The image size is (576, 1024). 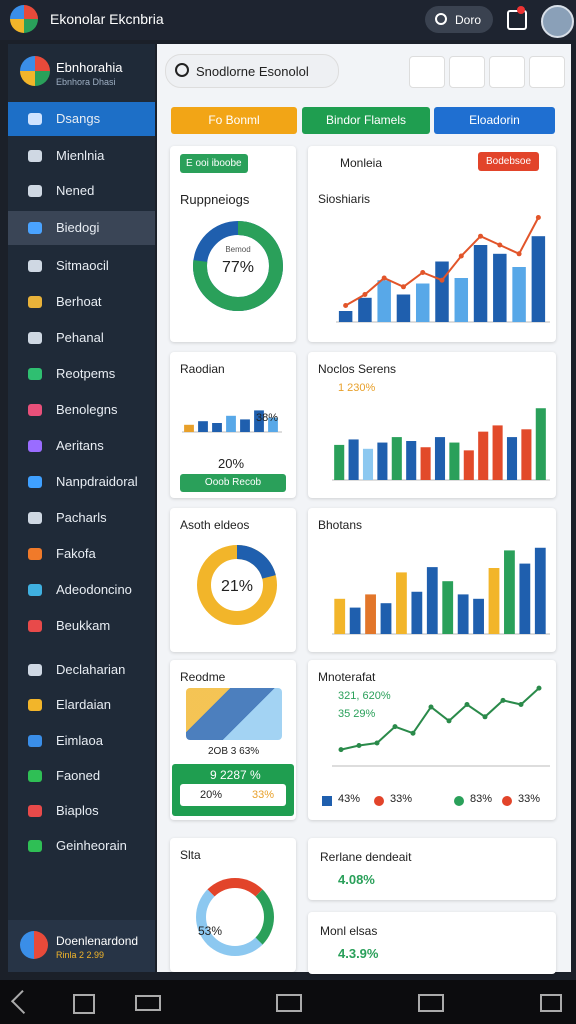 What do you see at coordinates (78, 118) in the screenshot?
I see `nav-label: Dsangs` at bounding box center [78, 118].